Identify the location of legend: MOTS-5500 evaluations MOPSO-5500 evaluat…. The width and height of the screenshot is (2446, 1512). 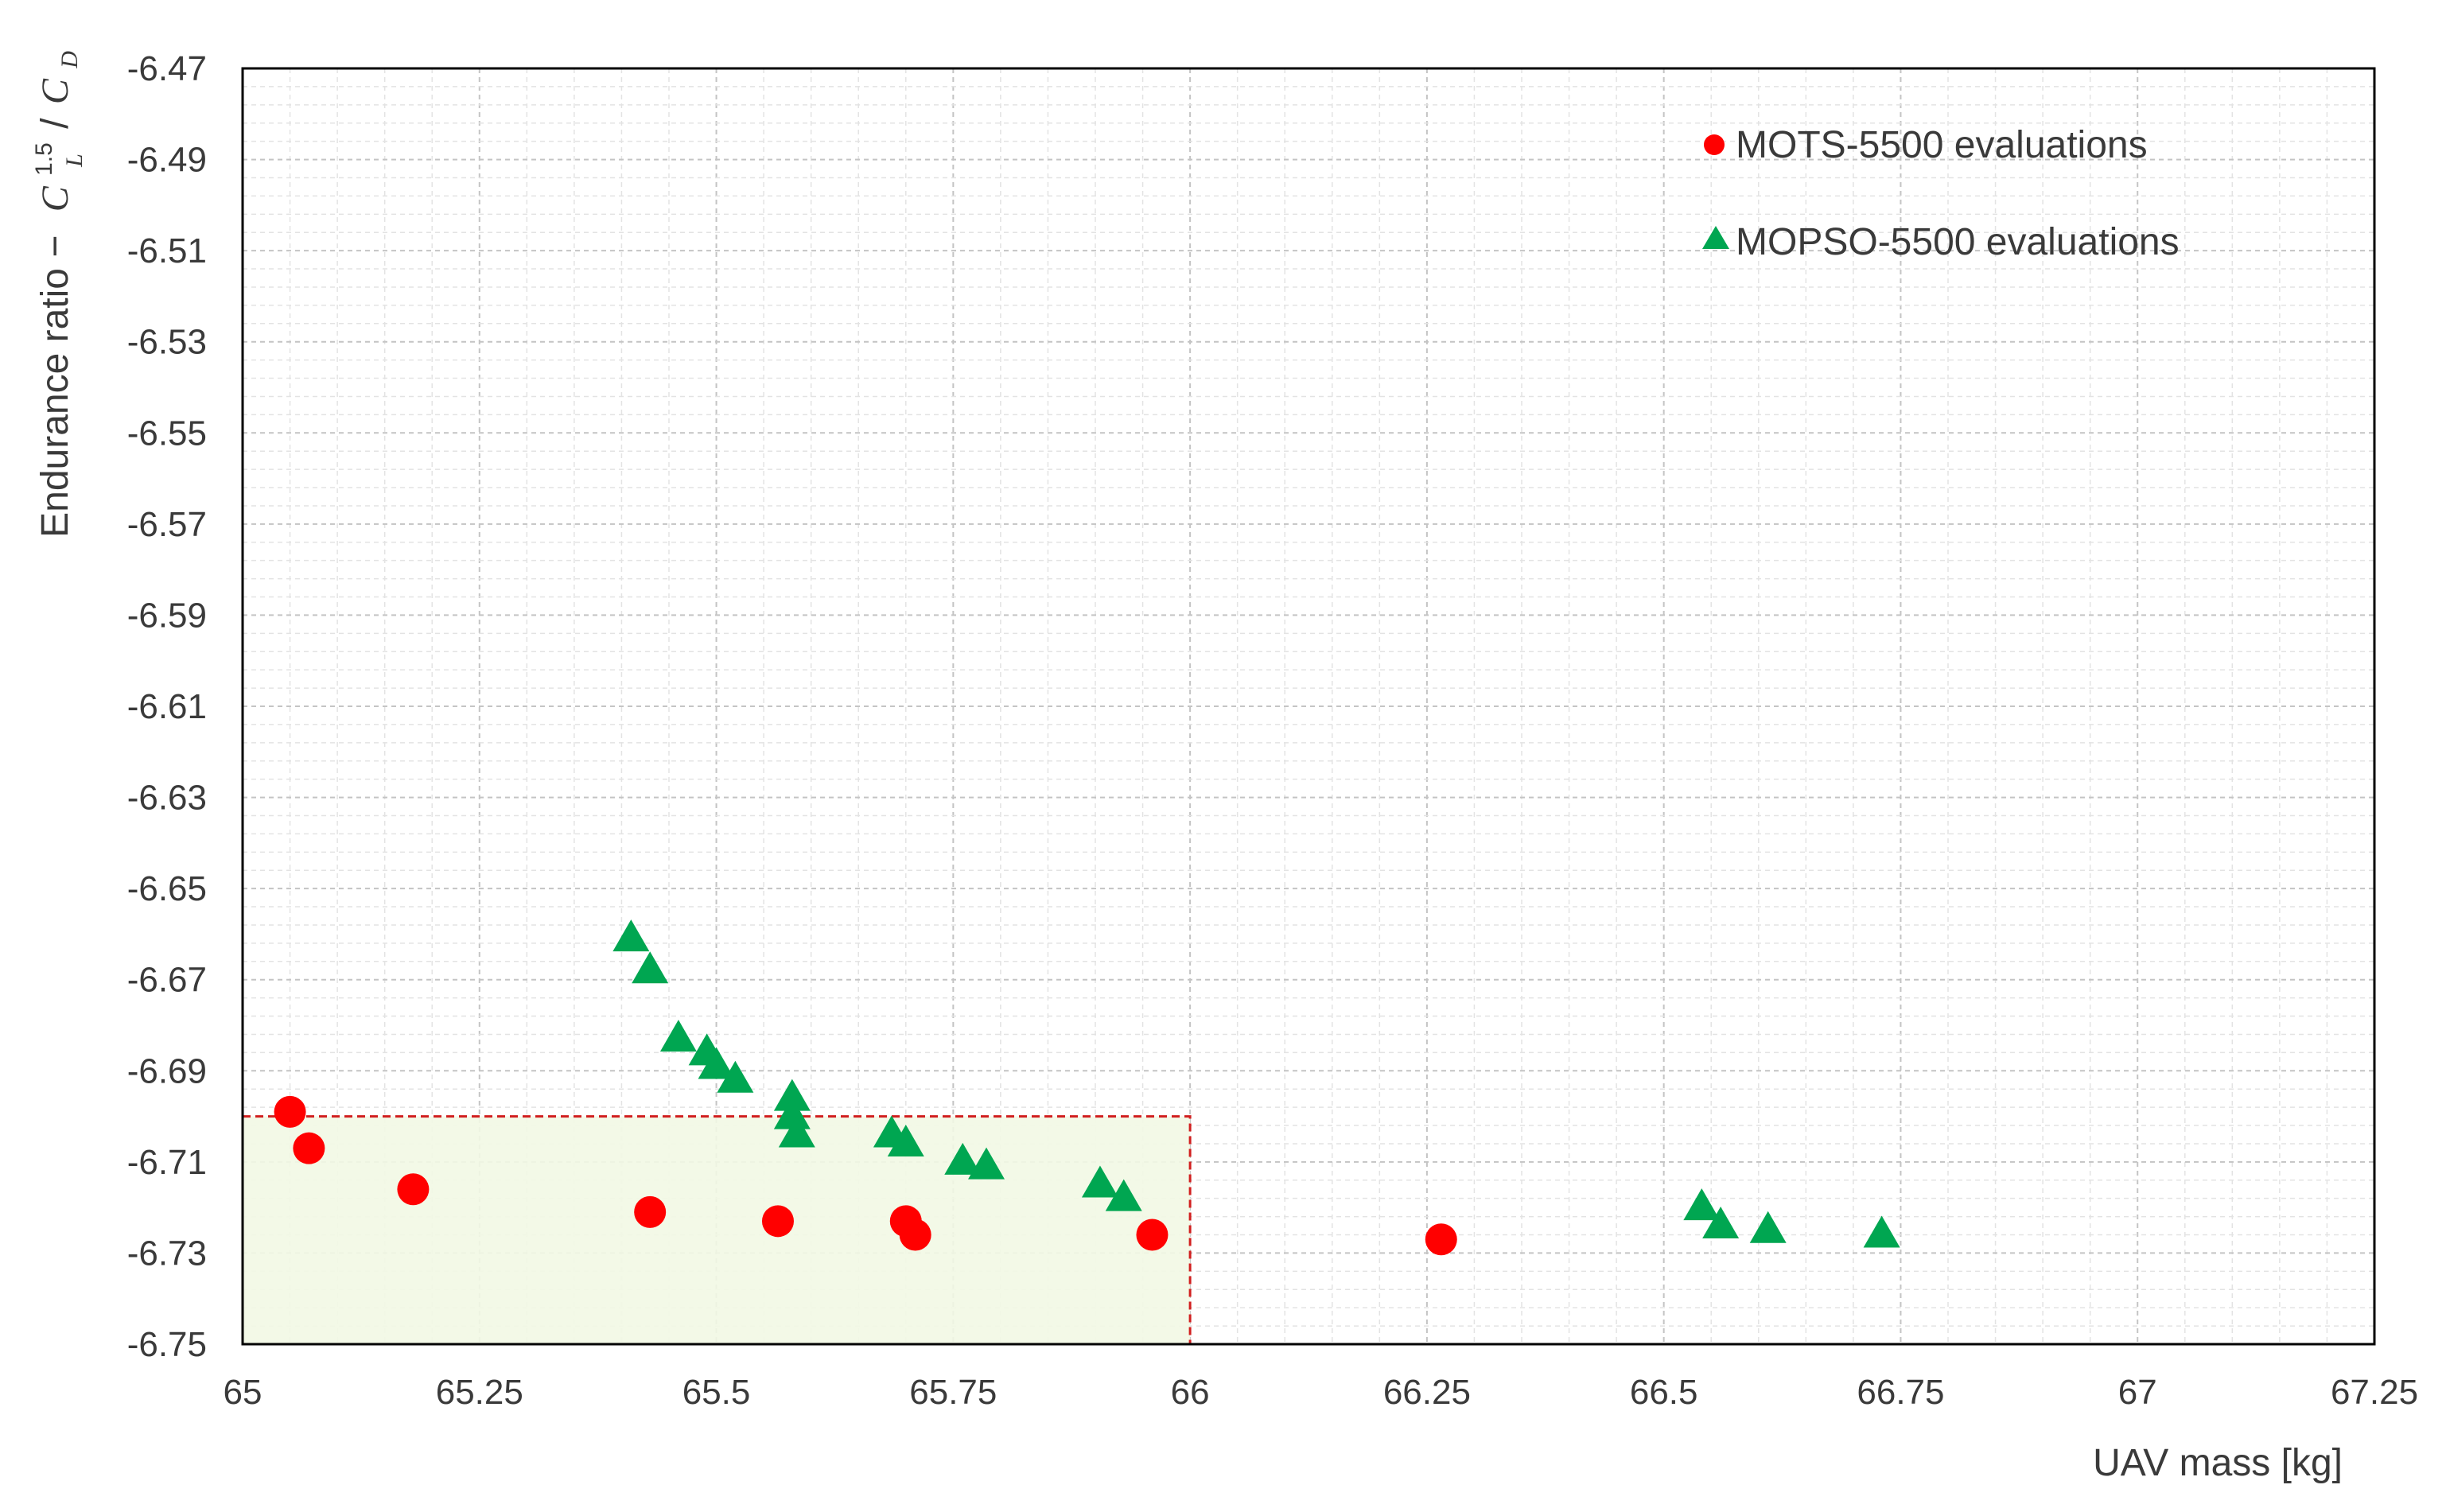
(1941, 193).